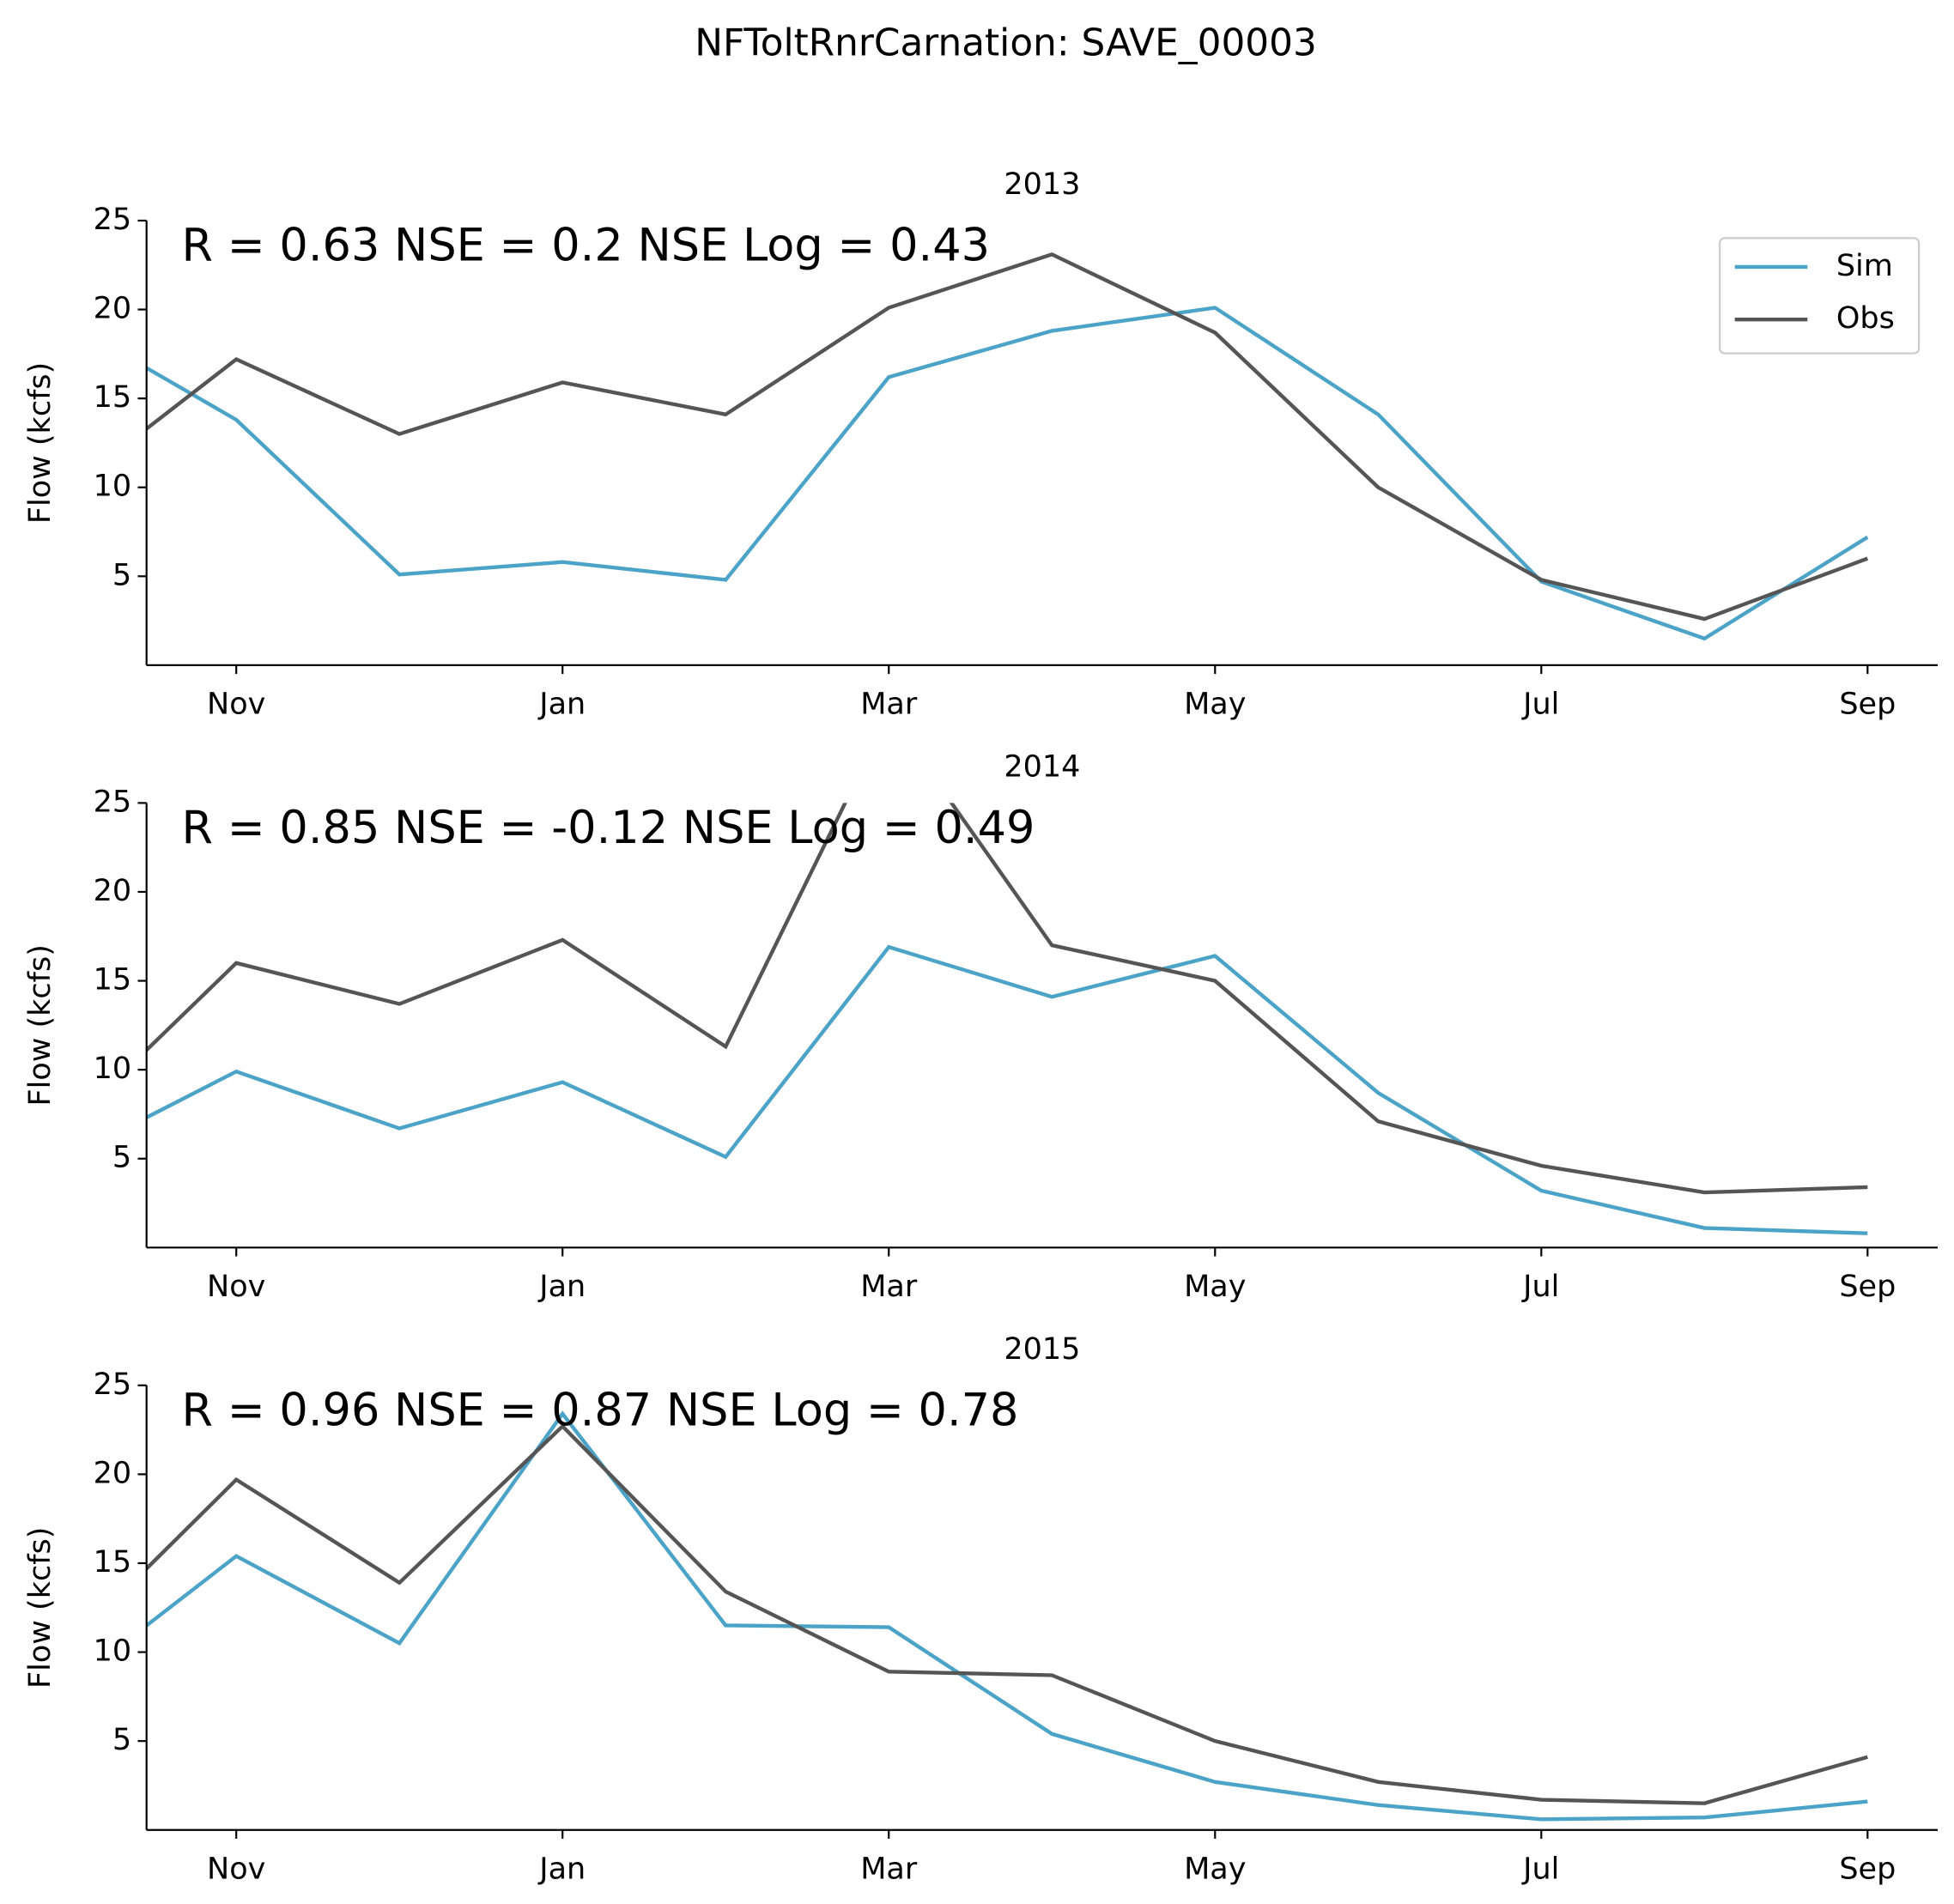 The height and width of the screenshot is (1904, 1954). What do you see at coordinates (1865, 319) in the screenshot?
I see `legend-label: Obs` at bounding box center [1865, 319].